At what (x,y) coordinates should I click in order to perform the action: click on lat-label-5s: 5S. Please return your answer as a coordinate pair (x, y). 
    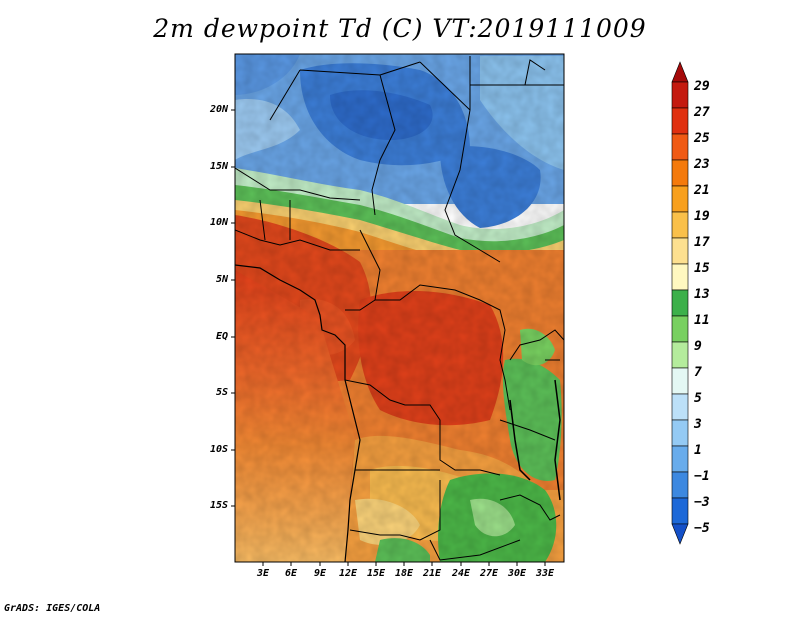
    Looking at the image, I should click on (221, 392).